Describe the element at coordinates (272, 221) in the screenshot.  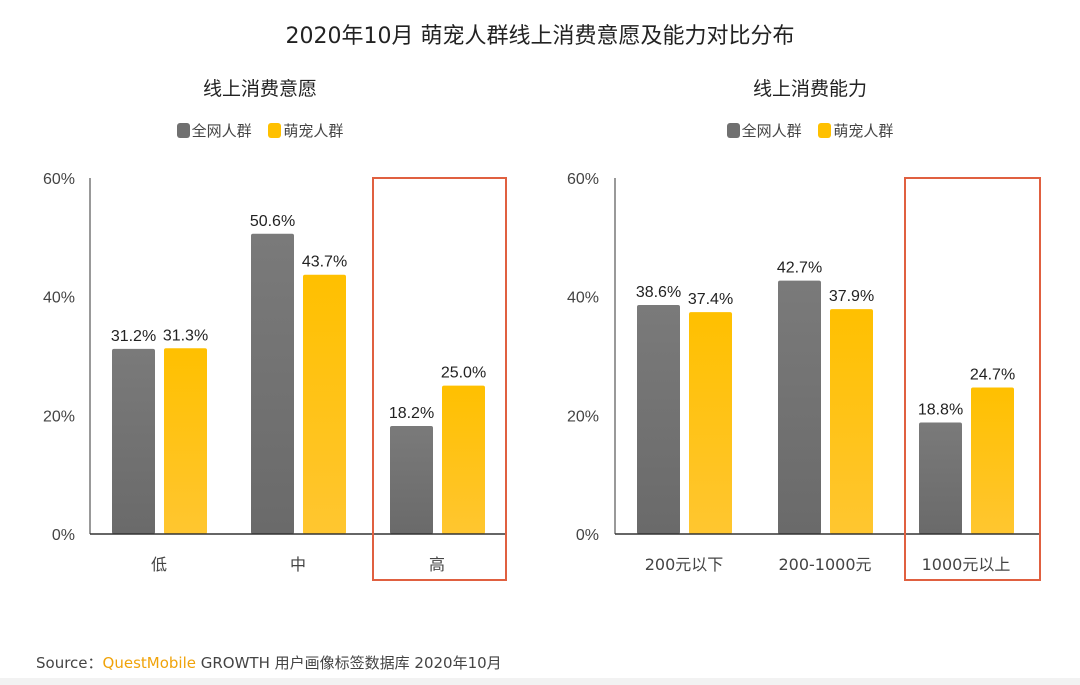
I see `data-label: 50.6%` at that location.